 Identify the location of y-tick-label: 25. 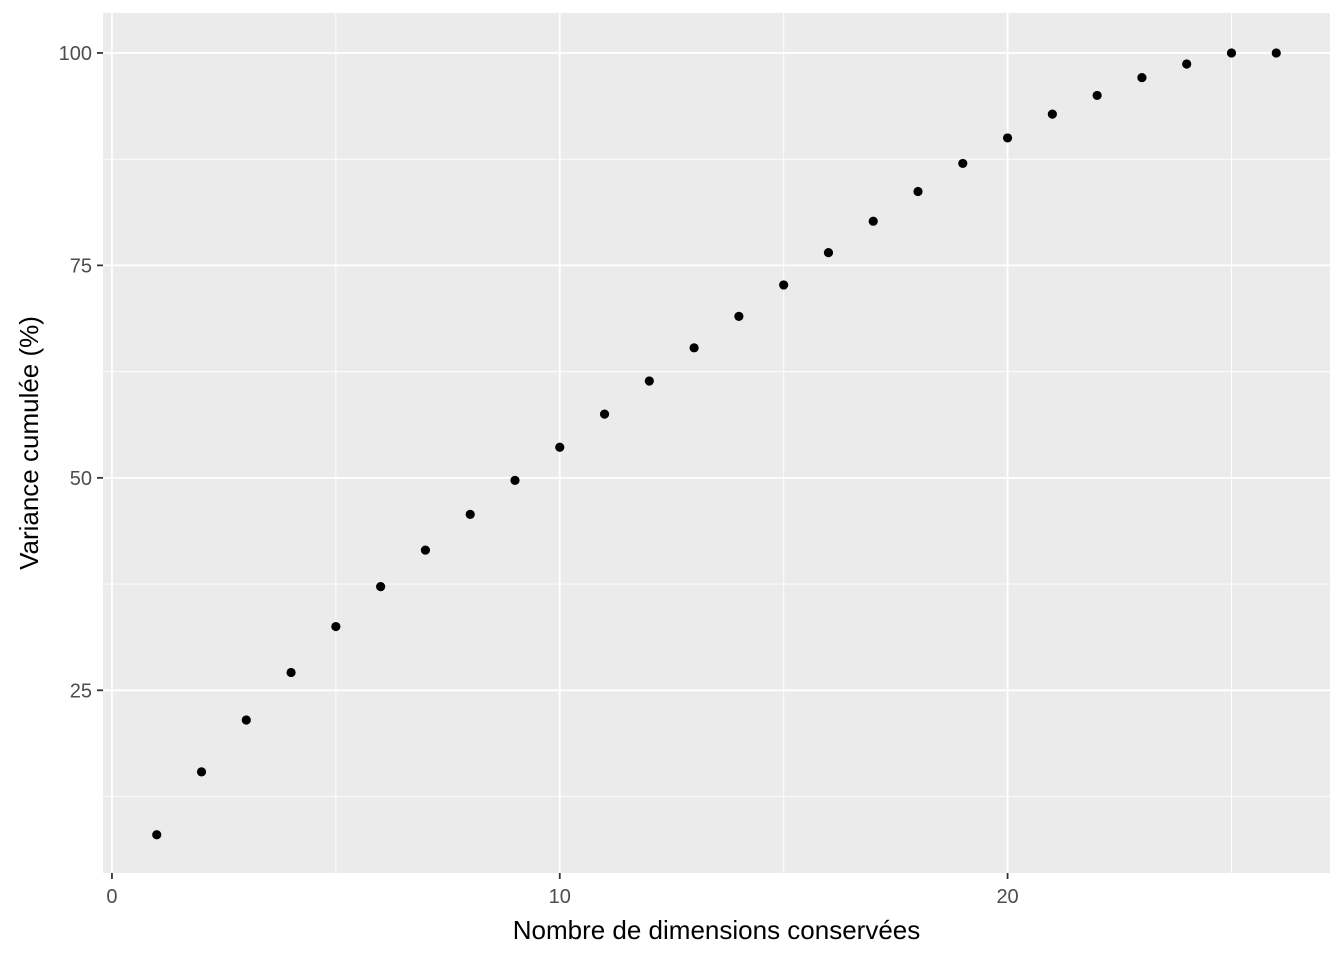
(81, 691).